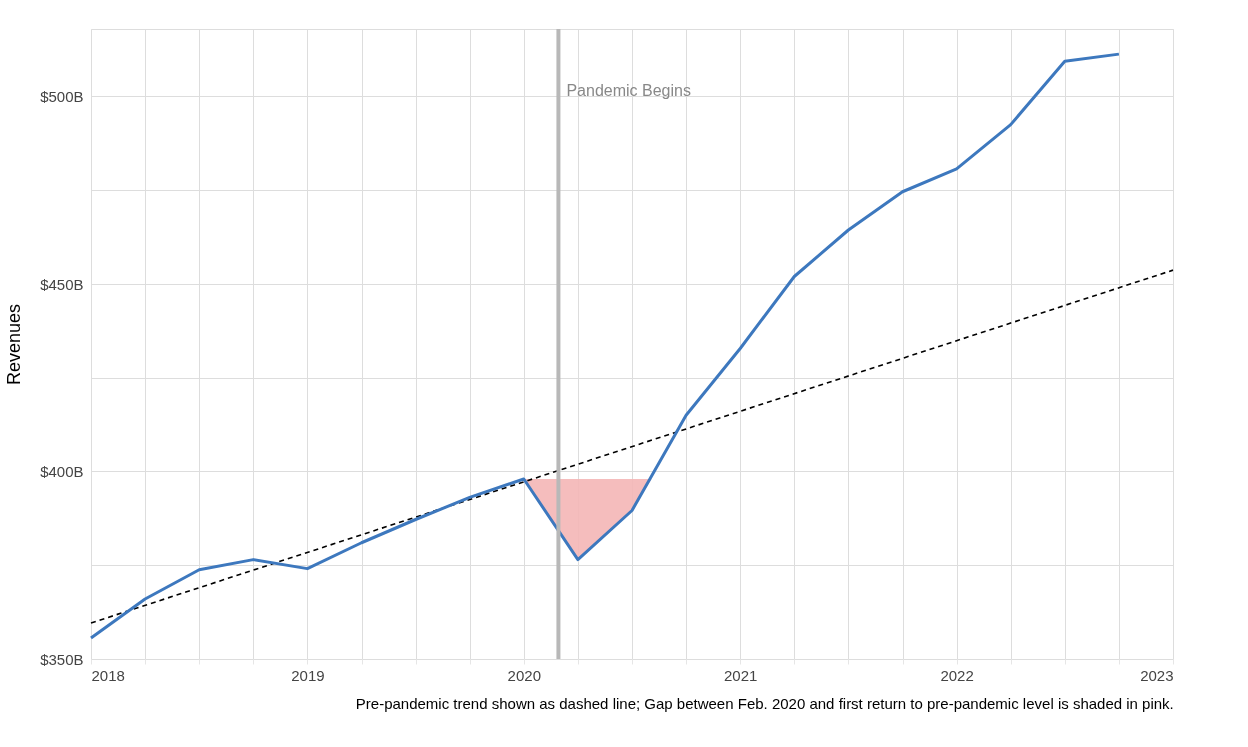 The height and width of the screenshot is (747, 1248). Describe the element at coordinates (62, 659) in the screenshot. I see `y-tick-label: $350B` at that location.